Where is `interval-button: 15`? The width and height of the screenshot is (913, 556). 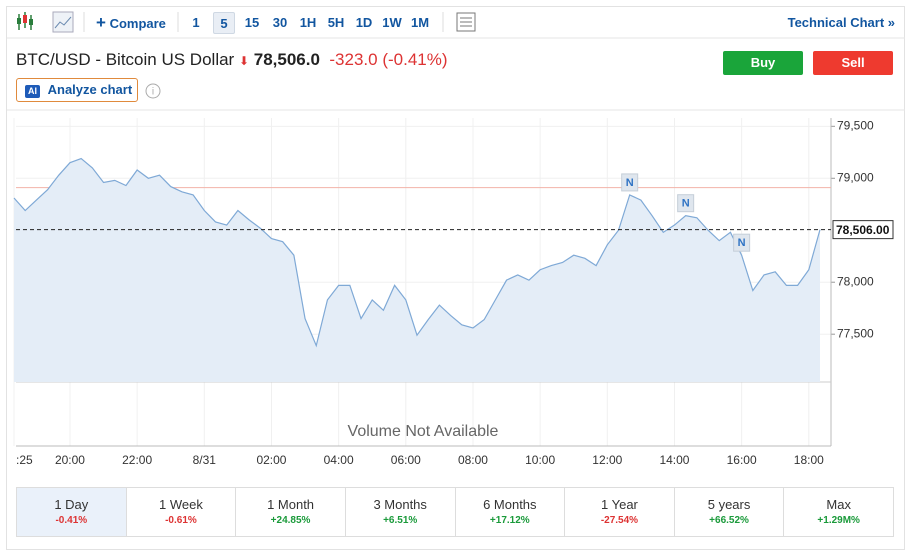 interval-button: 15 is located at coordinates (252, 22).